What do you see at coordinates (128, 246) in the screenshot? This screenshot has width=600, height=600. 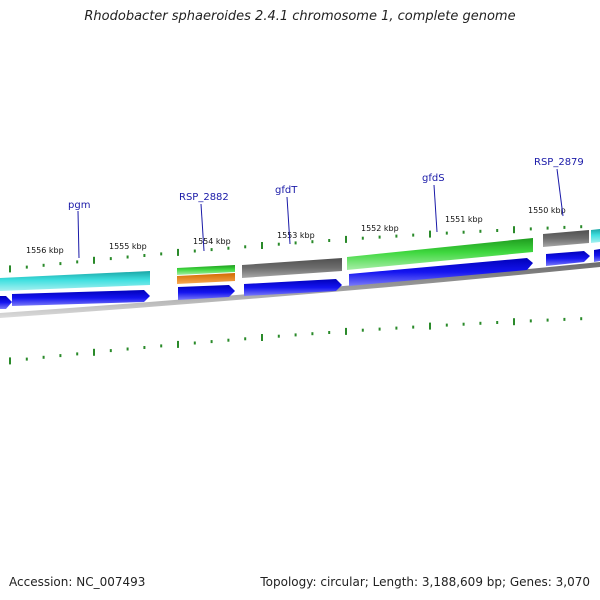 I see `kbp-label: 1555 kbp` at bounding box center [128, 246].